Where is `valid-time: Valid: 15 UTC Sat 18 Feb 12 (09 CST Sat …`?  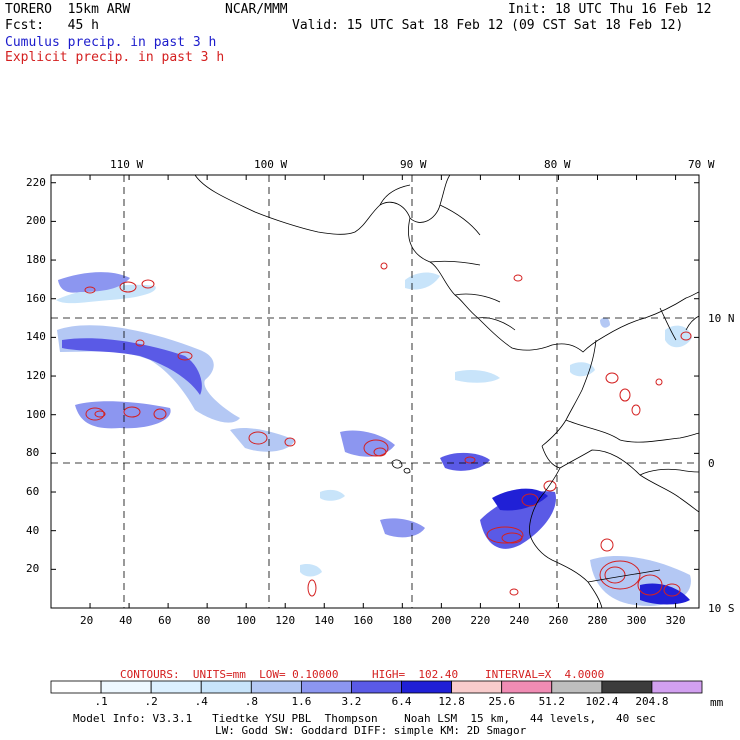
valid-time: Valid: 15 UTC Sat 18 Feb 12 (09 CST Sat … is located at coordinates (488, 25).